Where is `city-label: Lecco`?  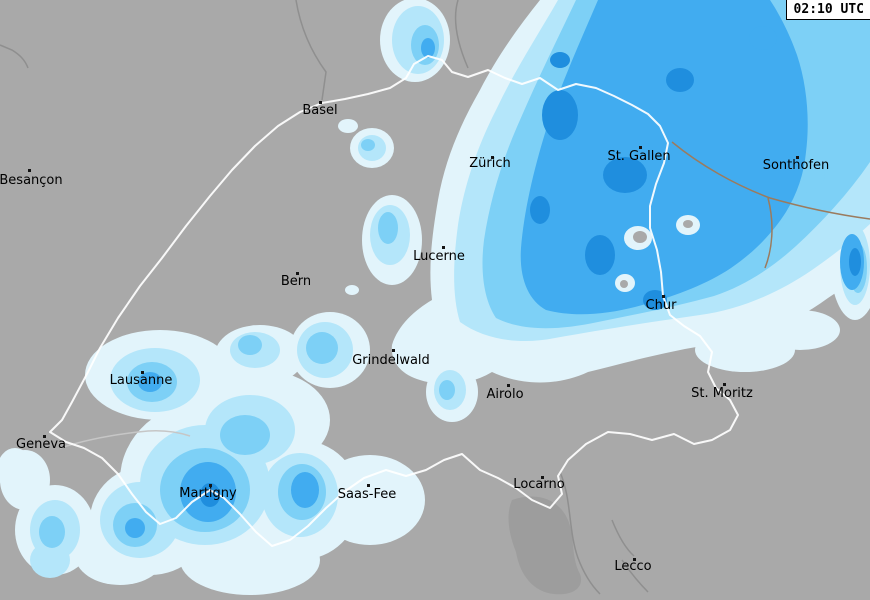 city-label: Lecco is located at coordinates (633, 566).